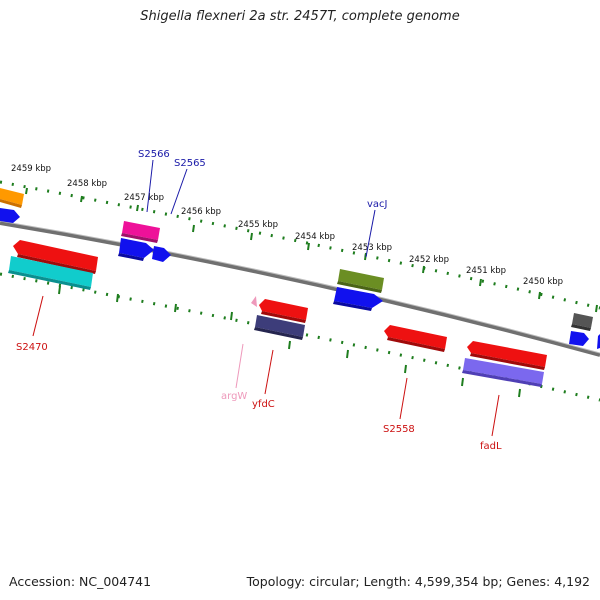 The image size is (600, 600). What do you see at coordinates (269, 372) in the screenshot?
I see `leader-yfdc` at bounding box center [269, 372].